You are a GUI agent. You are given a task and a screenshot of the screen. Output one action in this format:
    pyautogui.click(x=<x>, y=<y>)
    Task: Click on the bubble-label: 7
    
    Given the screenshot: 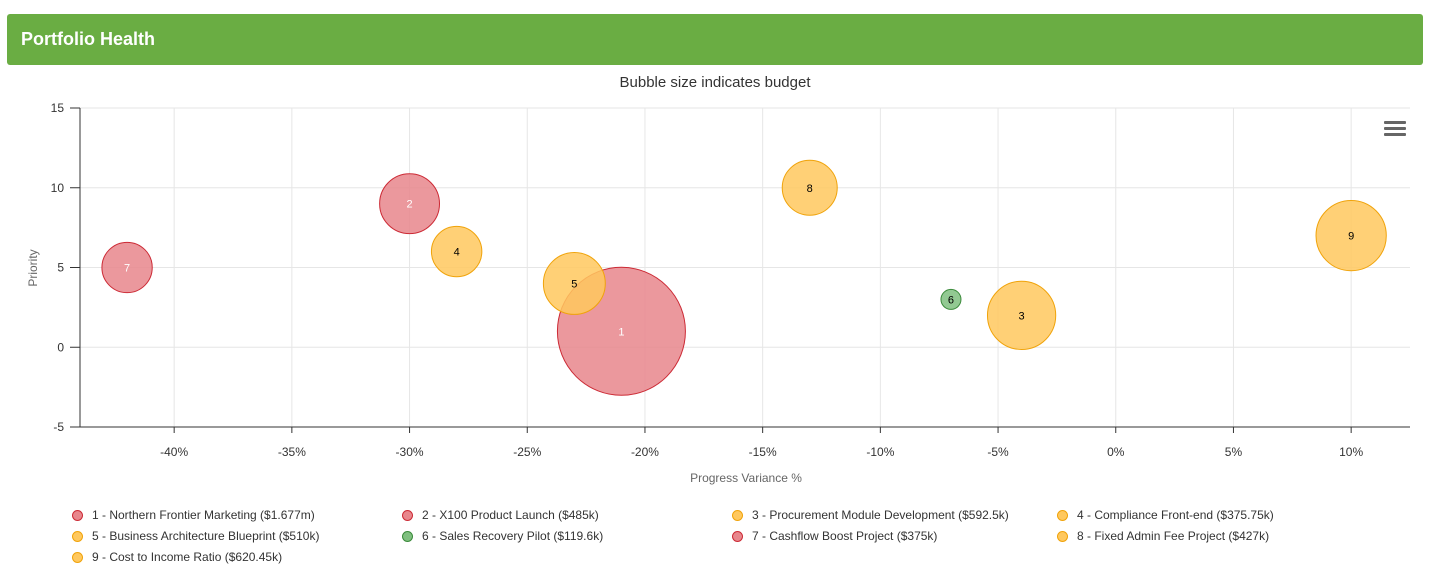 What is the action you would take?
    pyautogui.click(x=127, y=269)
    